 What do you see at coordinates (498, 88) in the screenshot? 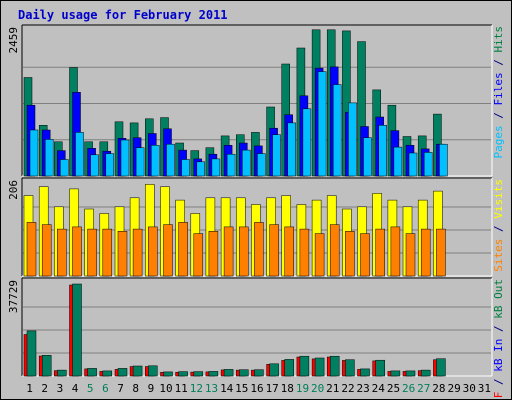
I see `legend-entry-hits-2: Files` at bounding box center [498, 88].